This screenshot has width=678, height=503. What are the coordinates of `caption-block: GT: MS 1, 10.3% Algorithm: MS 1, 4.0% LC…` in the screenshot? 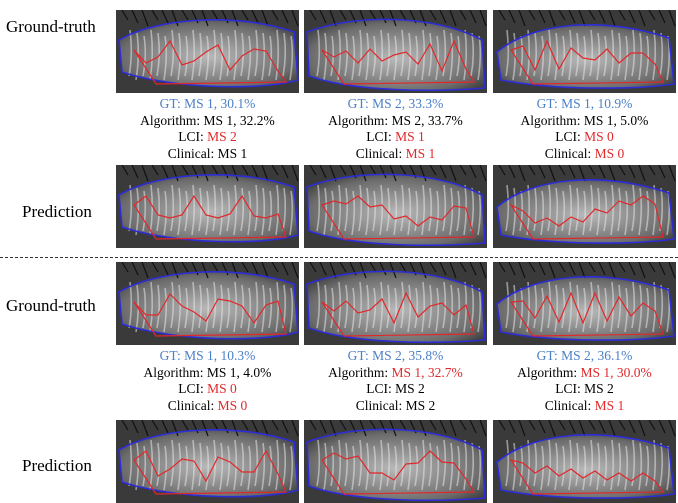 It's located at (207, 381).